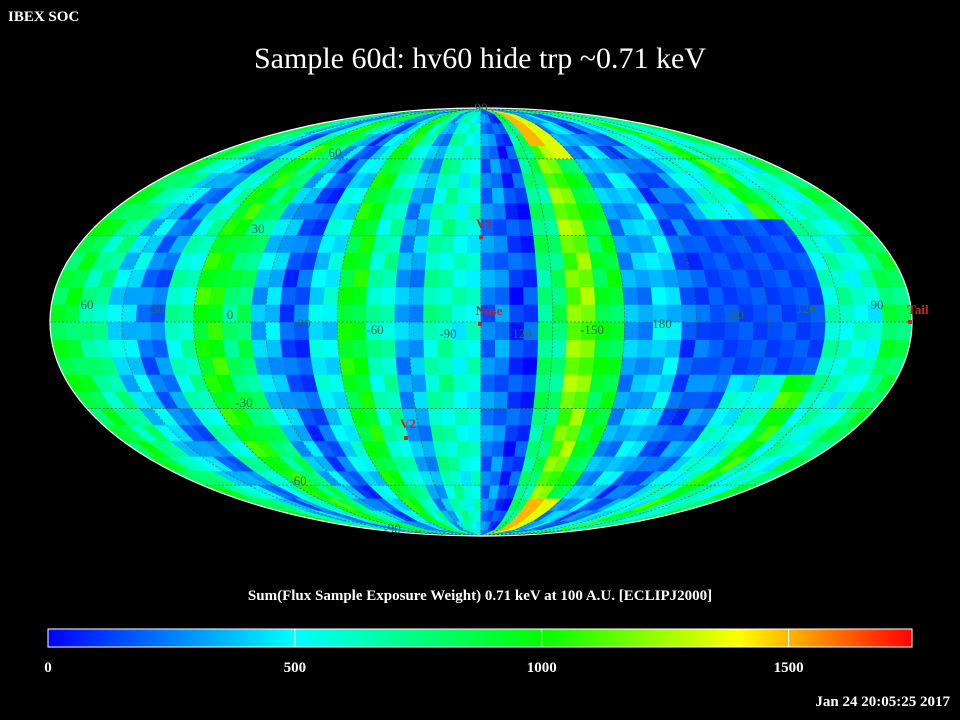  What do you see at coordinates (391, 528) in the screenshot?
I see `latitude-label: -90` at bounding box center [391, 528].